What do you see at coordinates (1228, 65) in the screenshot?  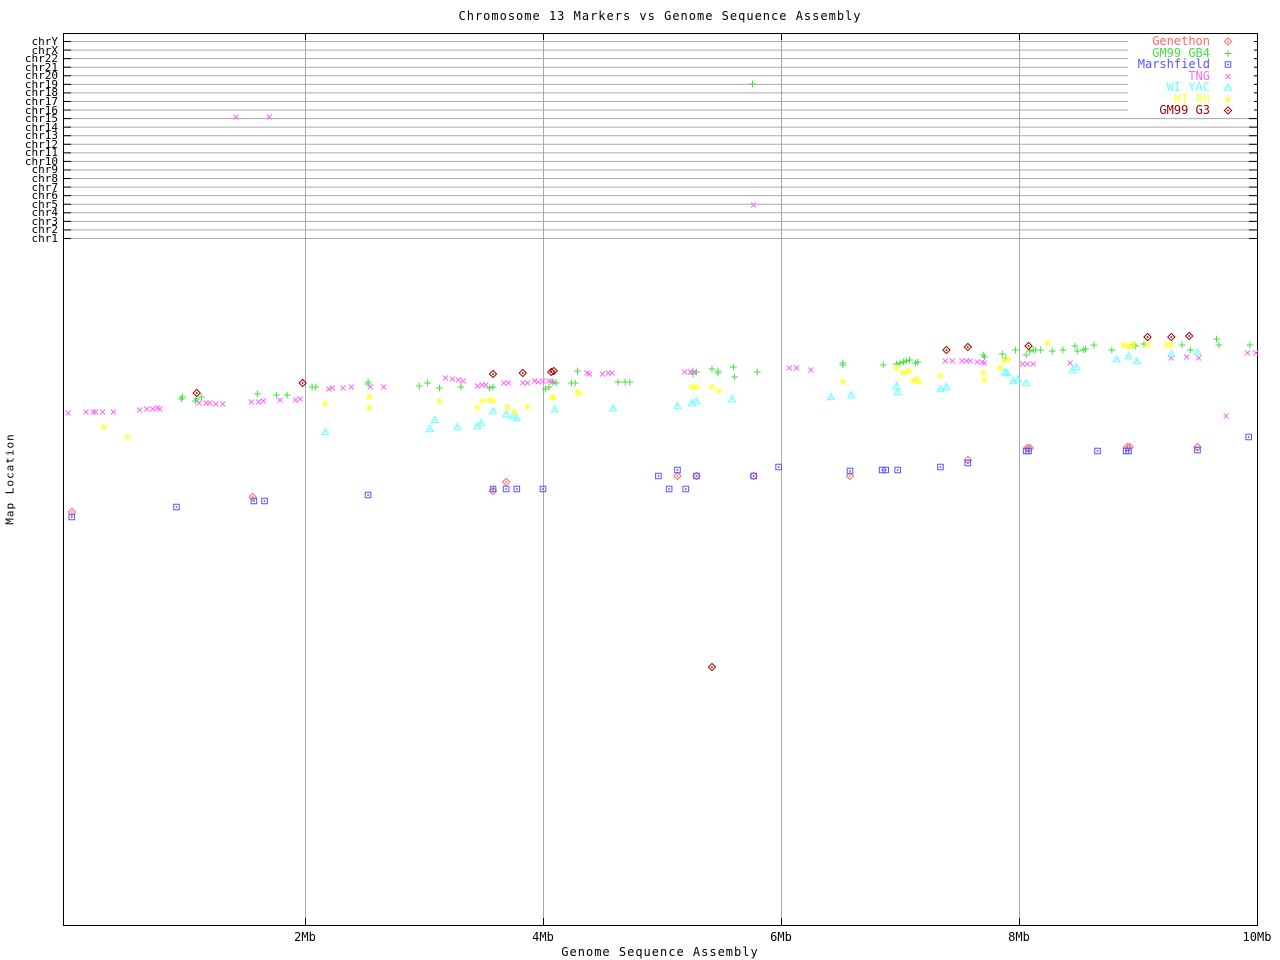 I see `legend-marker-marshfield-icon` at bounding box center [1228, 65].